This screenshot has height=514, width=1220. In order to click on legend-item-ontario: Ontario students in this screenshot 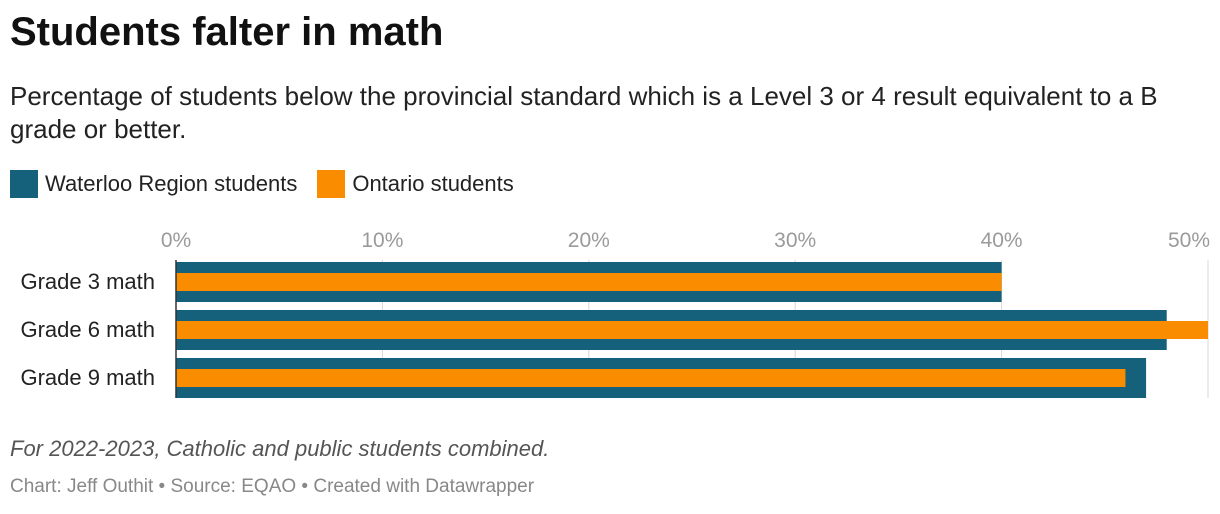, I will do `click(415, 184)`.